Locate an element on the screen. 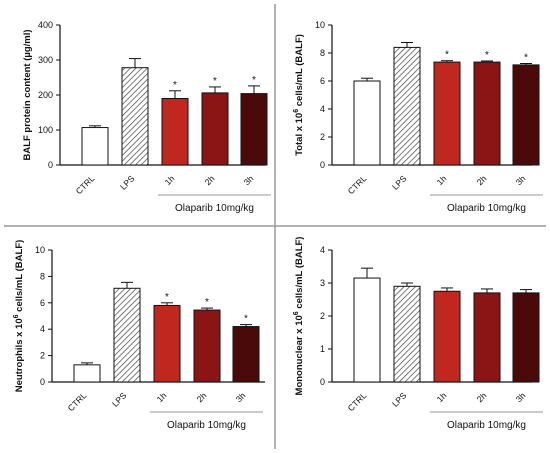 Image resolution: width=550 pixels, height=453 pixels. y-tick-label: 200 is located at coordinates (45, 95).